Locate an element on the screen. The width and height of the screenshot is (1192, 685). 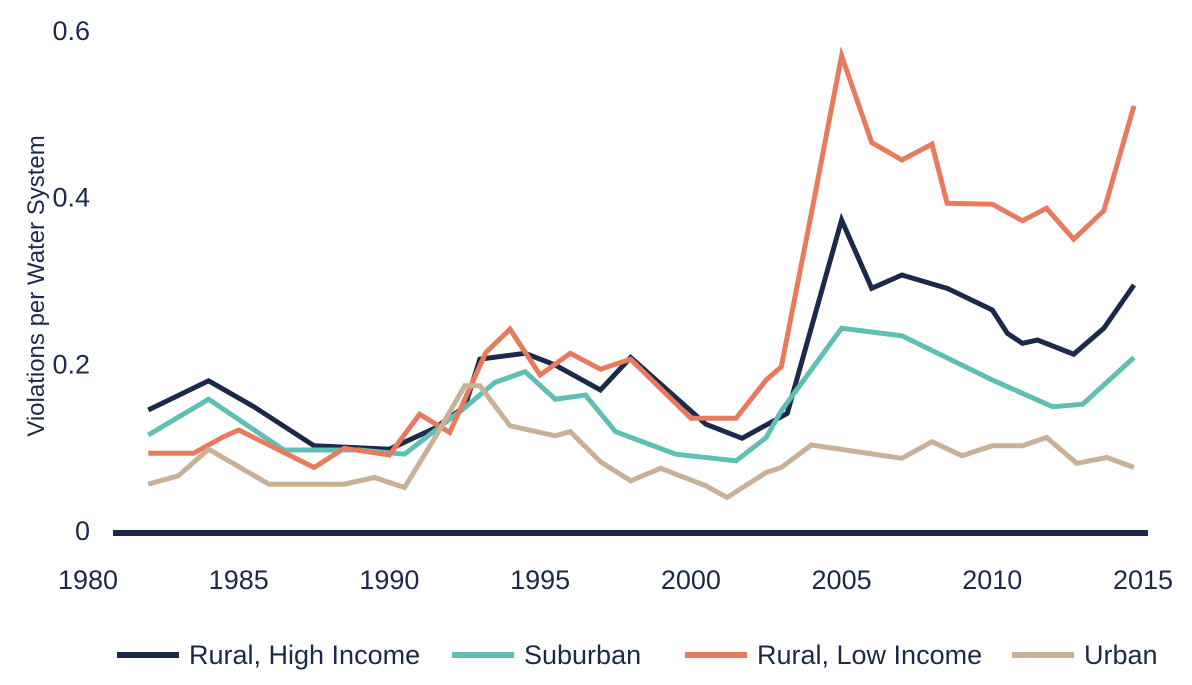
y-tick-label: 0.2 is located at coordinates (71, 364).